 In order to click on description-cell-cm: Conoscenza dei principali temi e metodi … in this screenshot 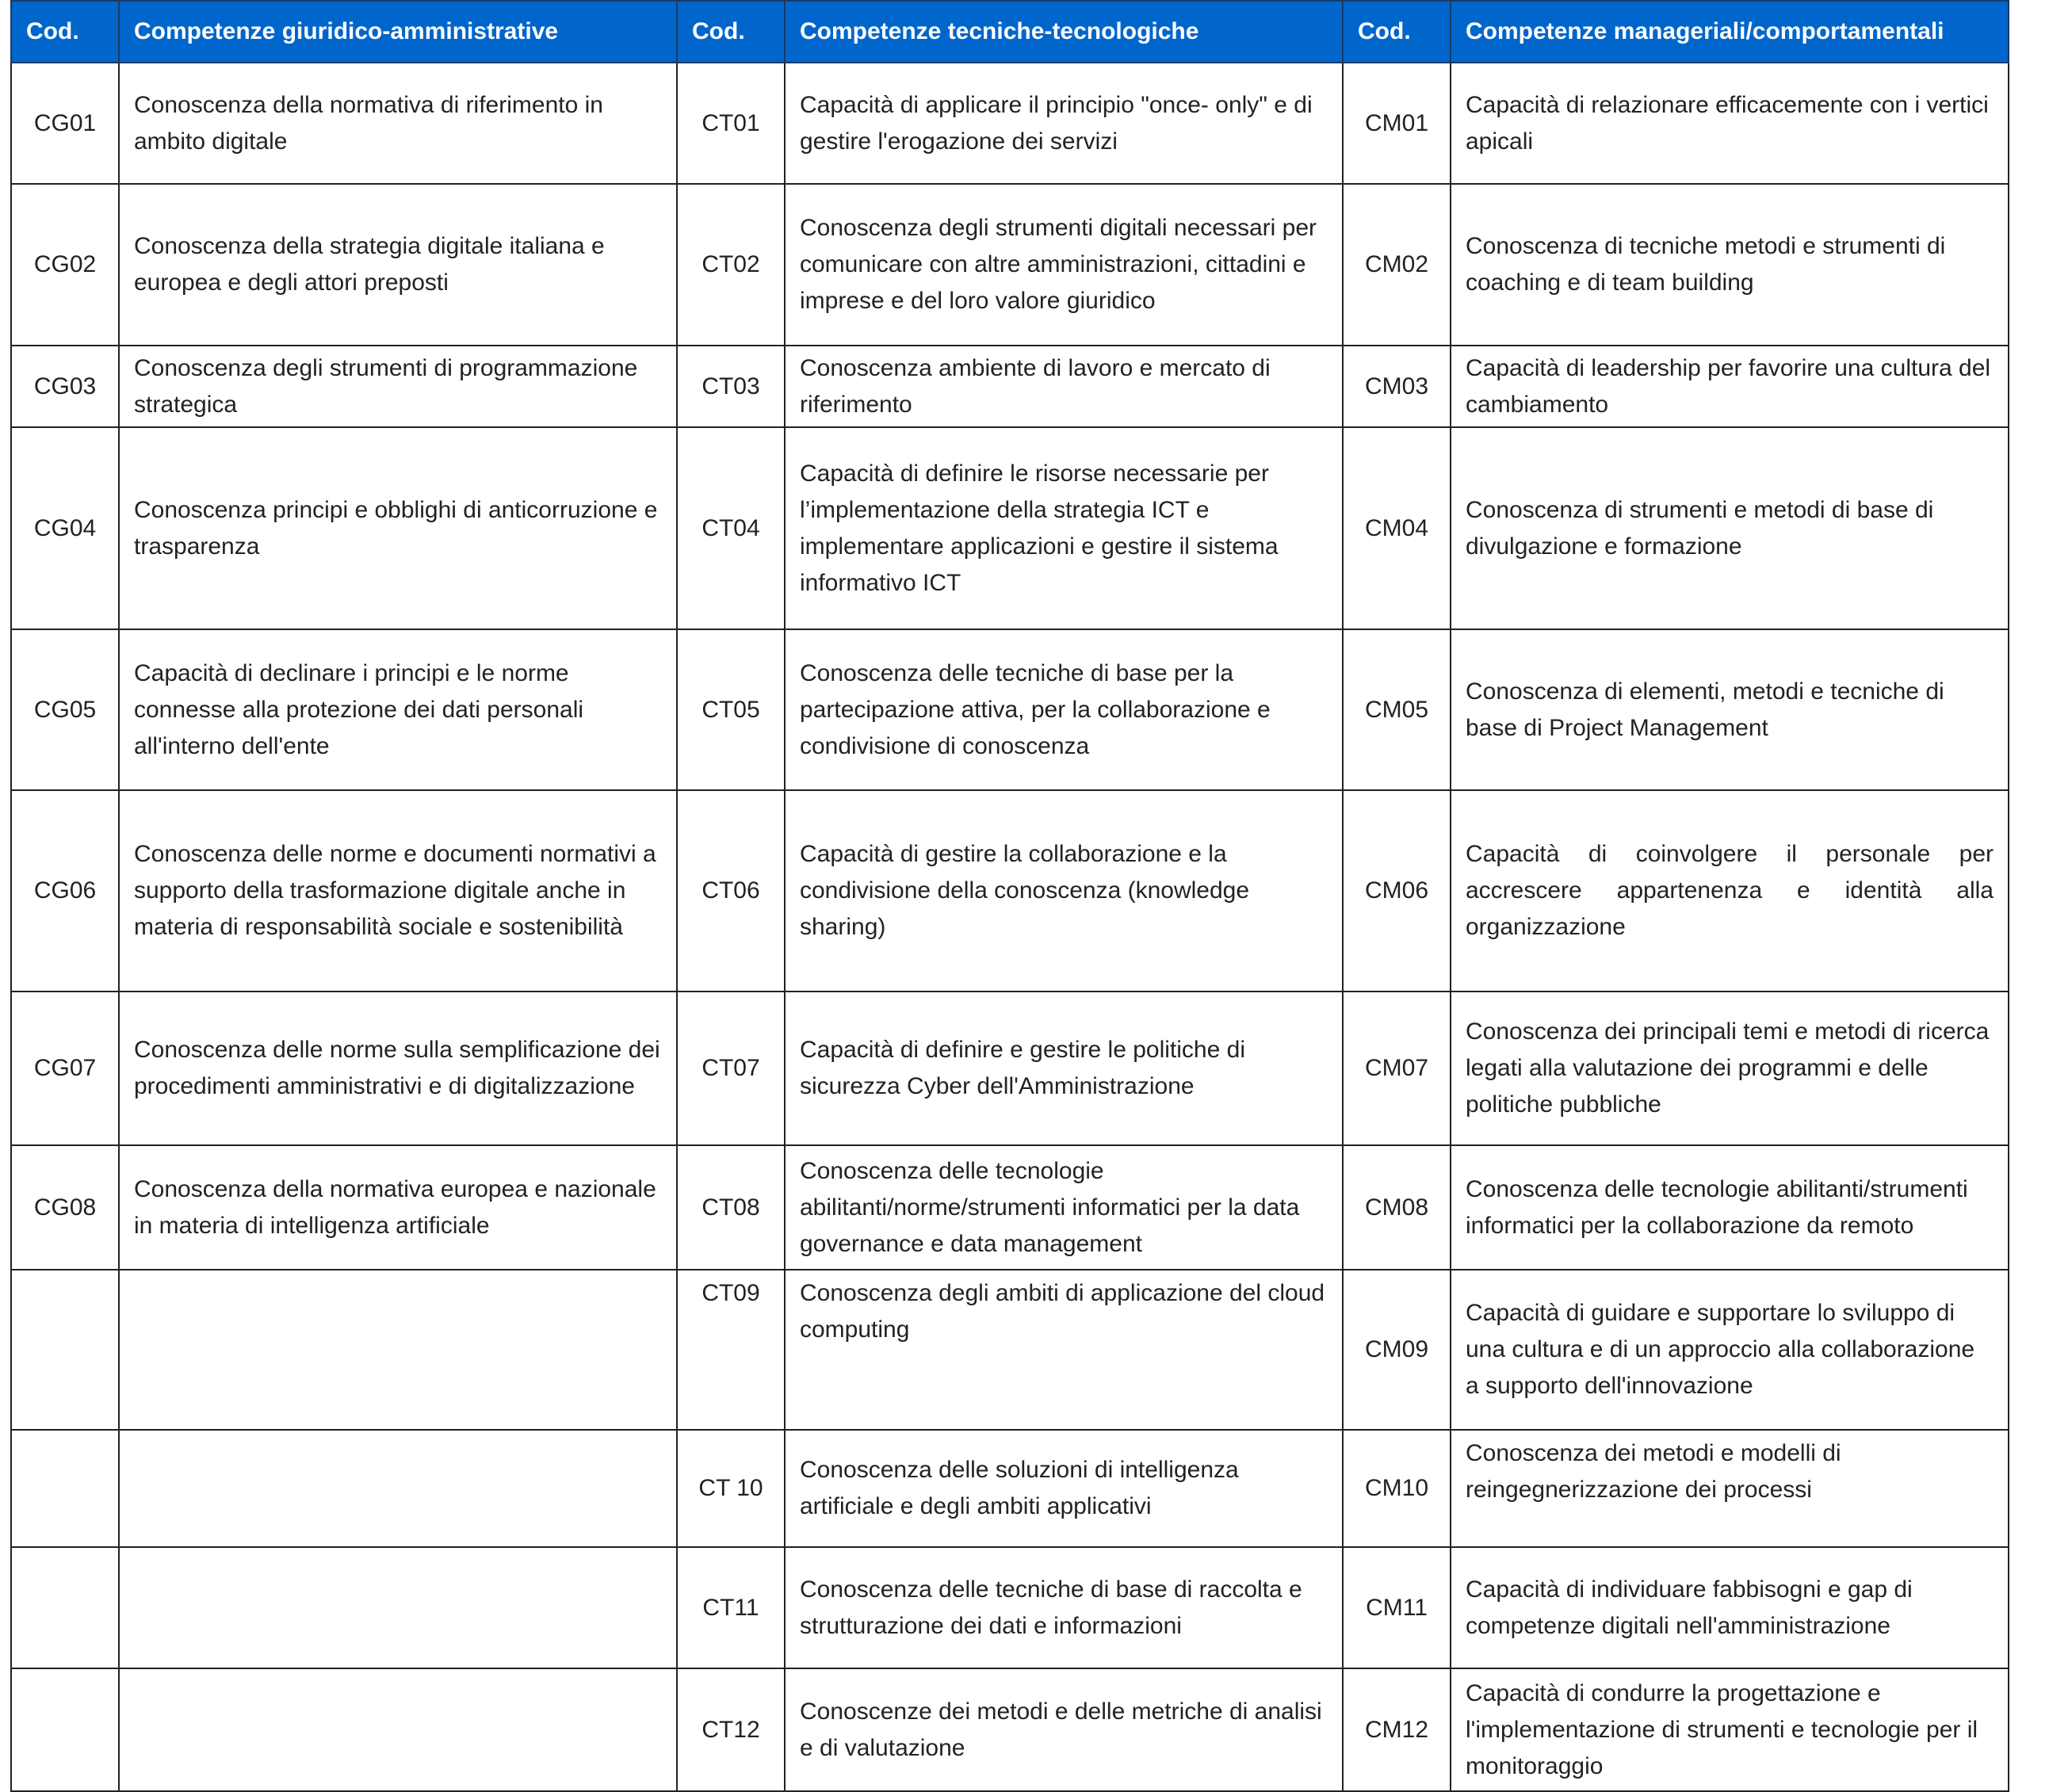, I will do `click(1729, 1068)`.